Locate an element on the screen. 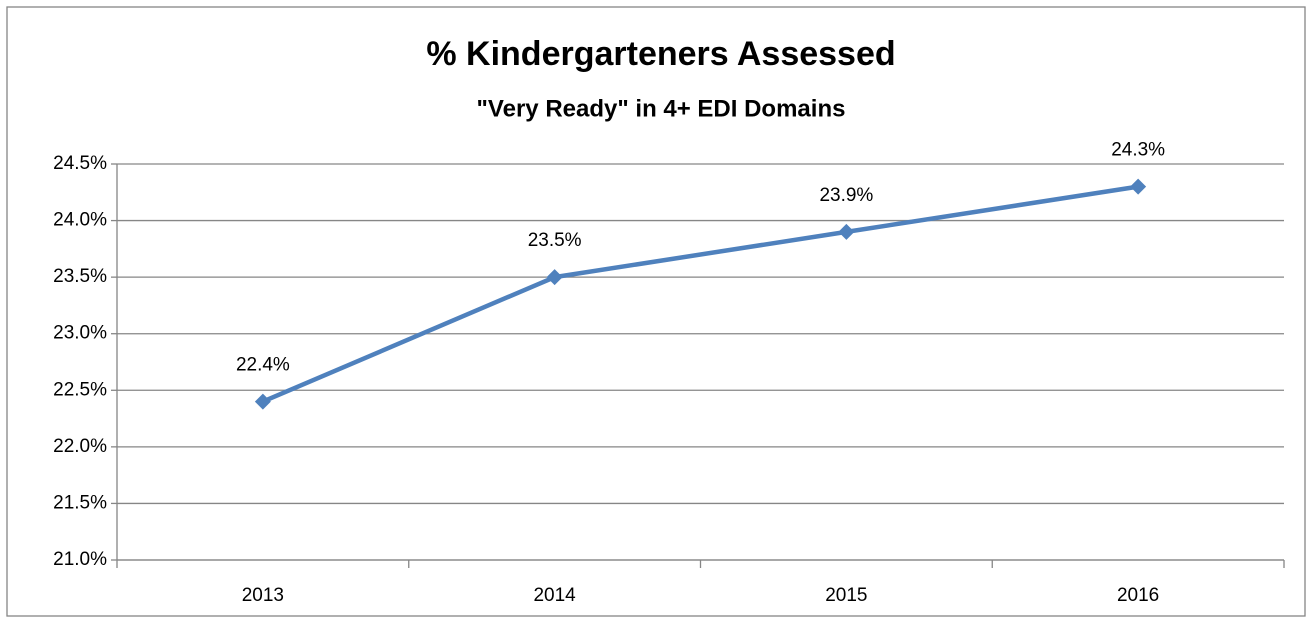  data-label: 24.3% is located at coordinates (1138, 150).